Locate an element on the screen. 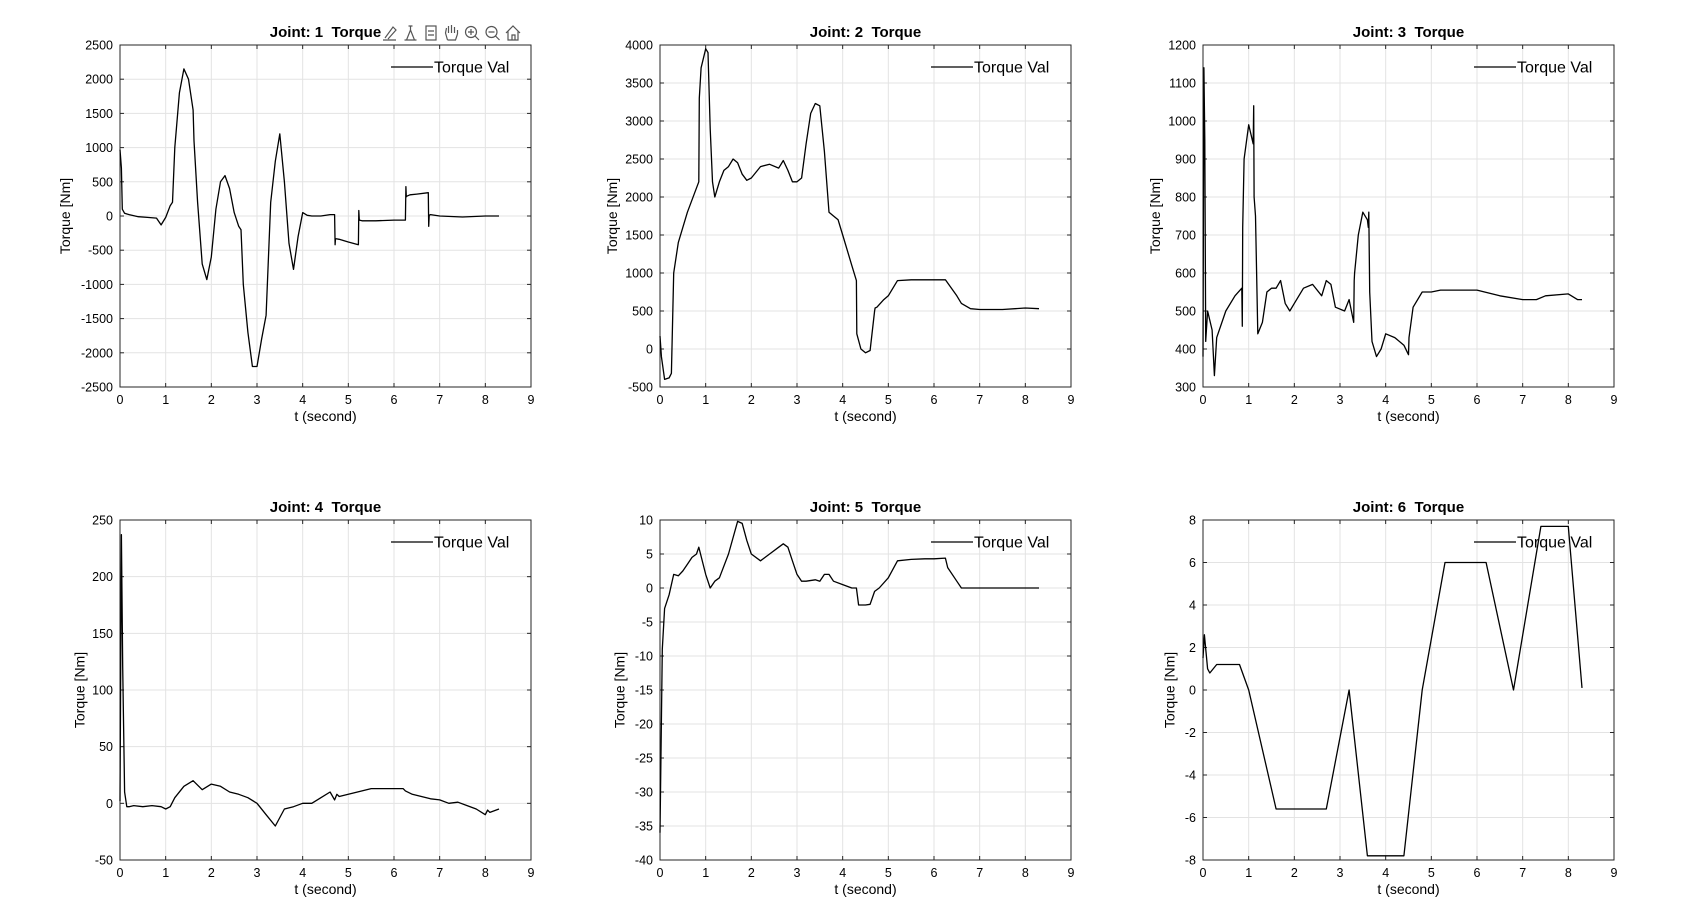 The height and width of the screenshot is (907, 1693). y-tick-label: -8 is located at coordinates (1190, 861).